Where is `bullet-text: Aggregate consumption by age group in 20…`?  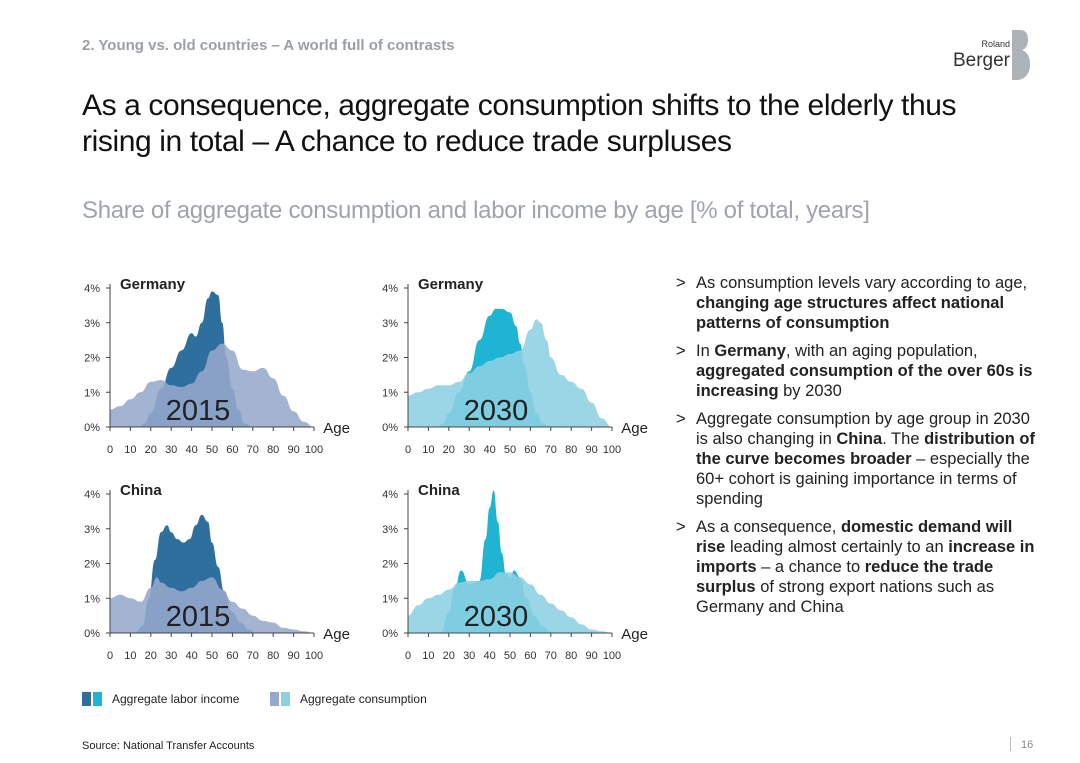 bullet-text: Aggregate consumption by age group in 20… is located at coordinates (863, 429).